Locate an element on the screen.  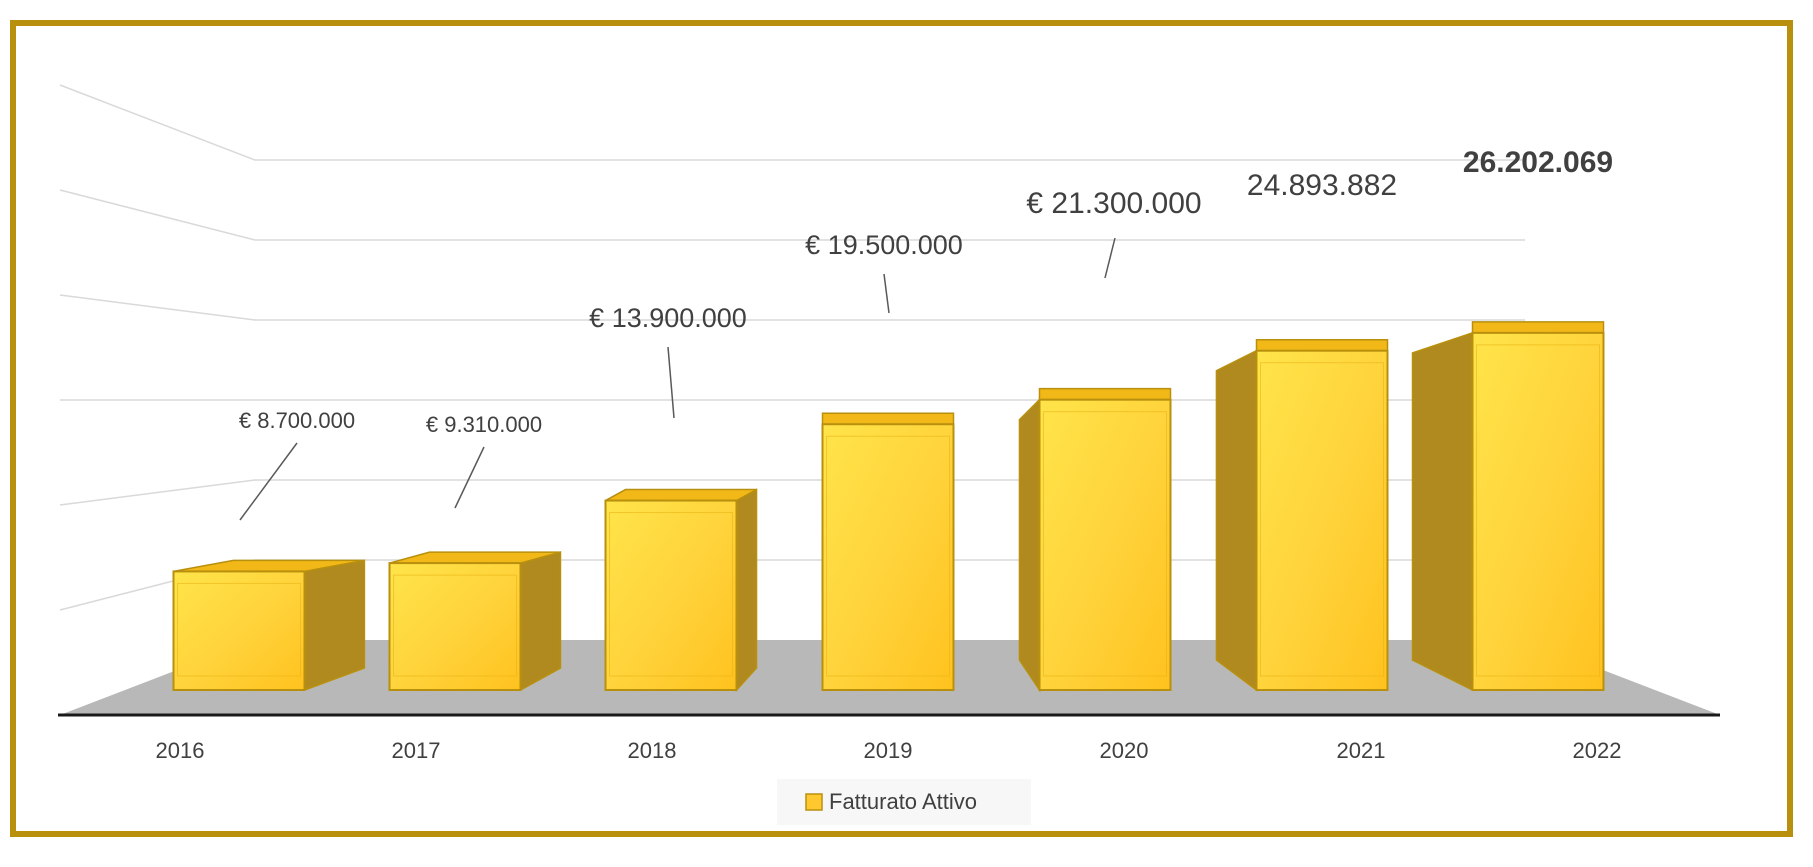
bar-2020 is located at coordinates (1095, 540).